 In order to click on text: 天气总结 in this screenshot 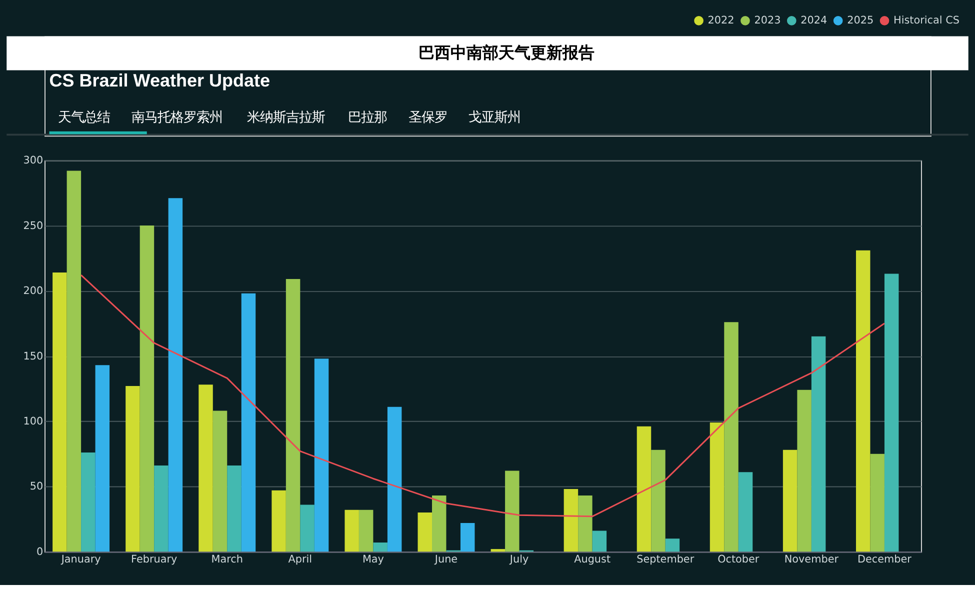, I will do `click(84, 118)`.